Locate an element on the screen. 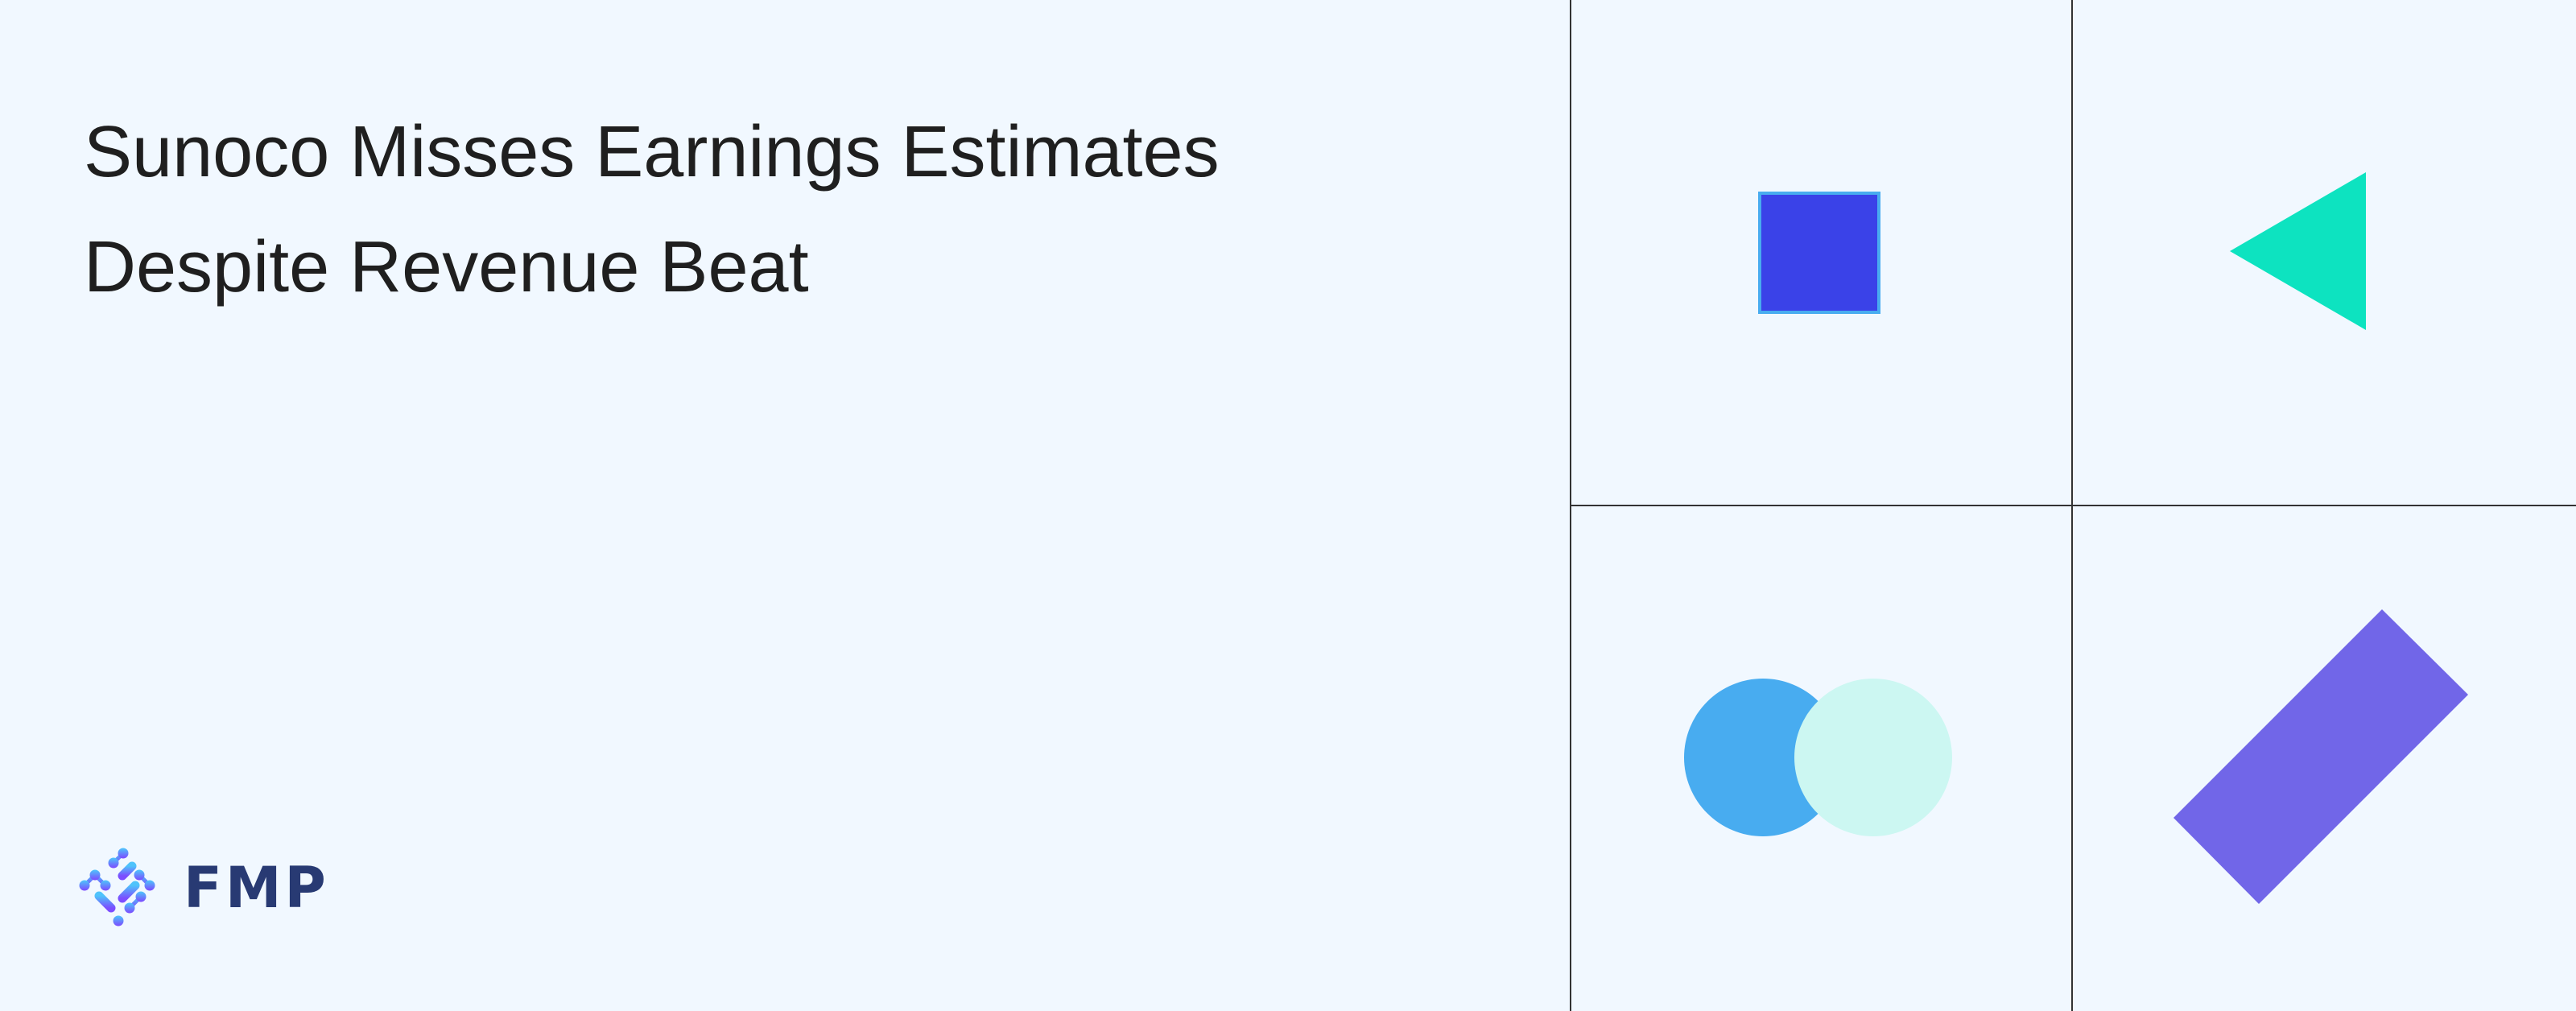  triangle-shape is located at coordinates (2298, 251).